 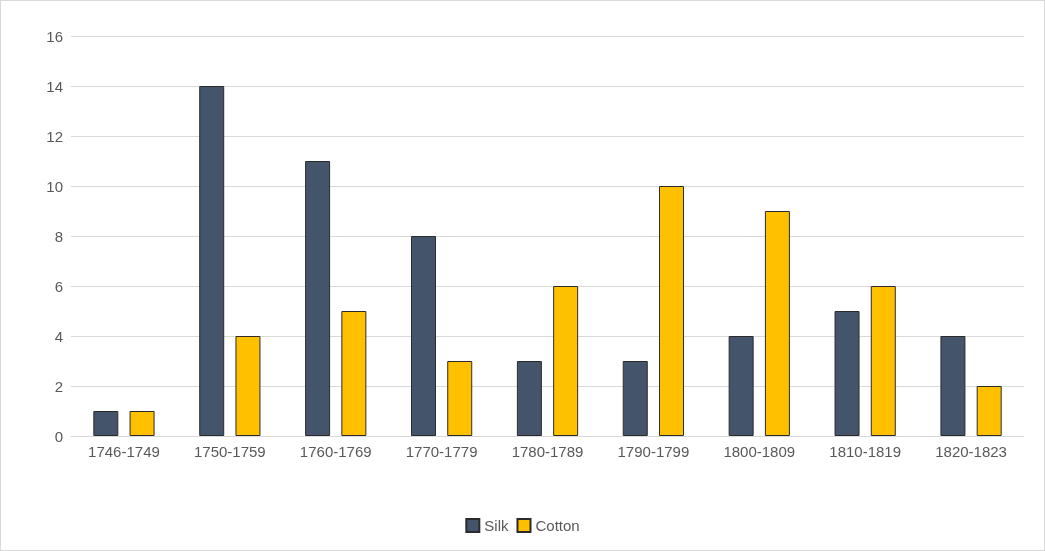 I want to click on y-tick-label: 14, so click(x=54, y=86).